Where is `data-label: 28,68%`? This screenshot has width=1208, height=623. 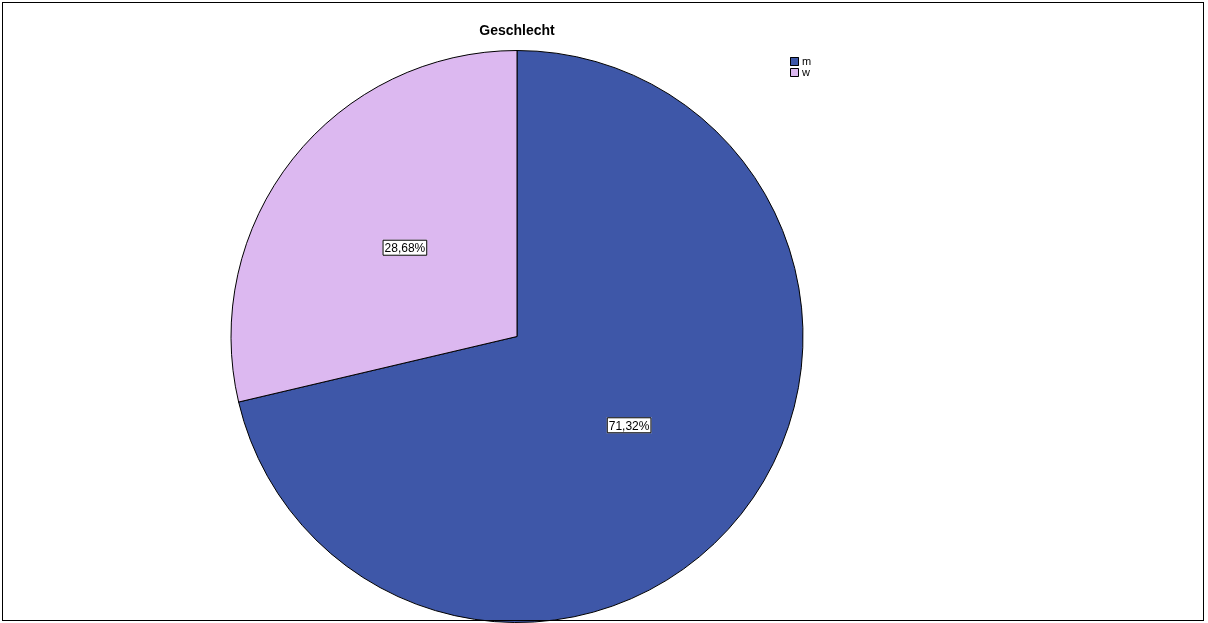
data-label: 28,68% is located at coordinates (405, 248).